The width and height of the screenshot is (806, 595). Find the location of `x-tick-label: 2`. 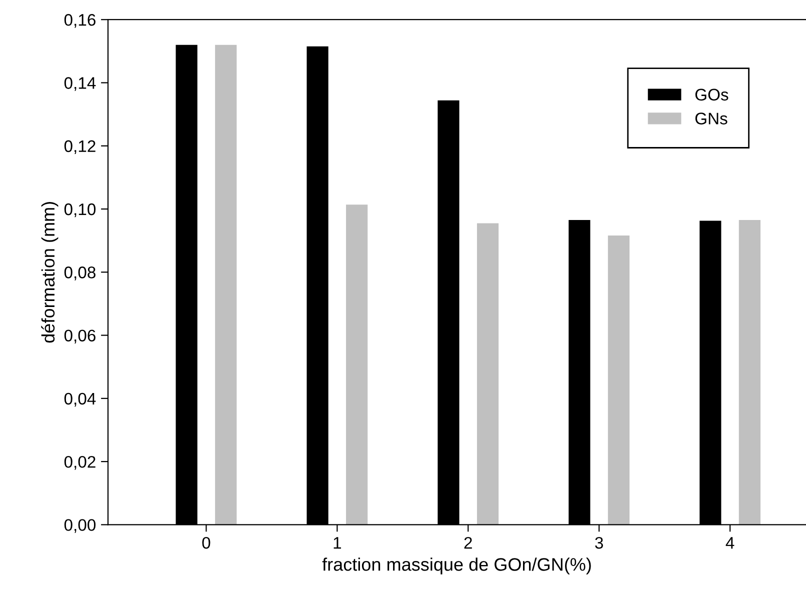

x-tick-label: 2 is located at coordinates (468, 542).